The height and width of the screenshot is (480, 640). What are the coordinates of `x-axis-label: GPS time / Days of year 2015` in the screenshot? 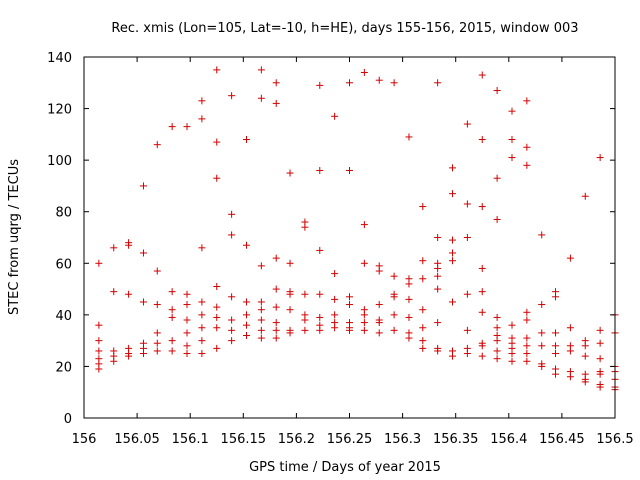 It's located at (345, 467).